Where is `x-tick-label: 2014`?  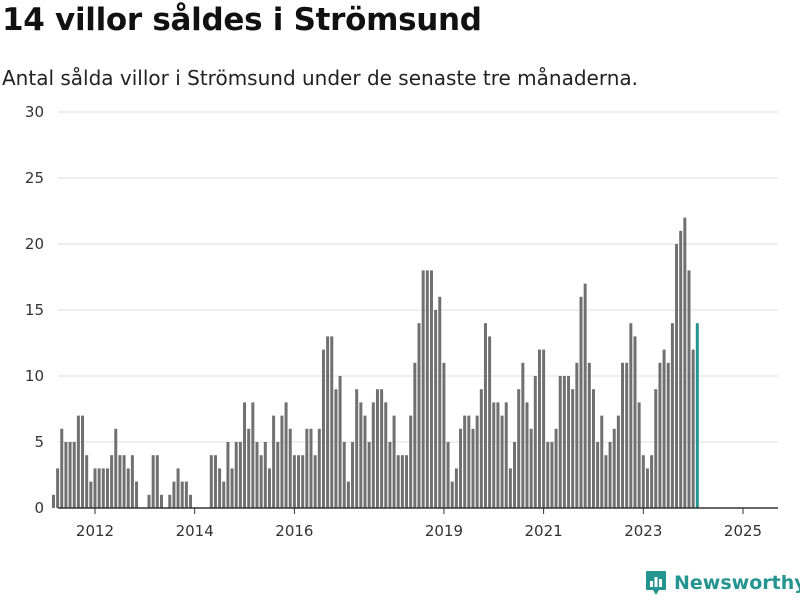
x-tick-label: 2014 is located at coordinates (195, 531).